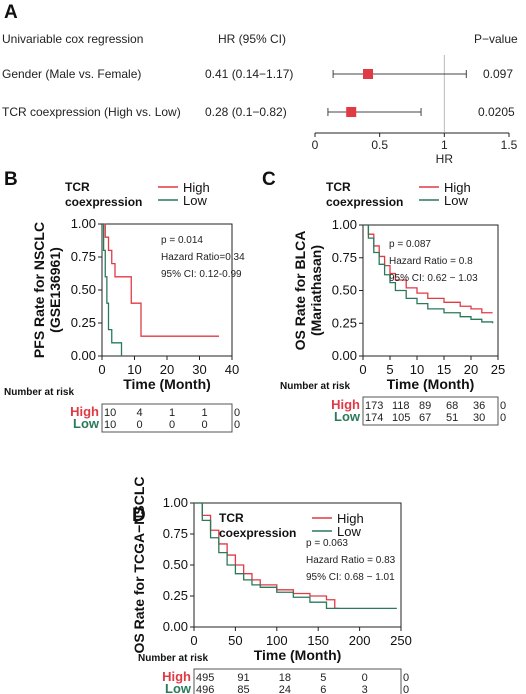  I want to click on forest-plot: 0 0.5 1 1.5 HR, so click(415, 110).